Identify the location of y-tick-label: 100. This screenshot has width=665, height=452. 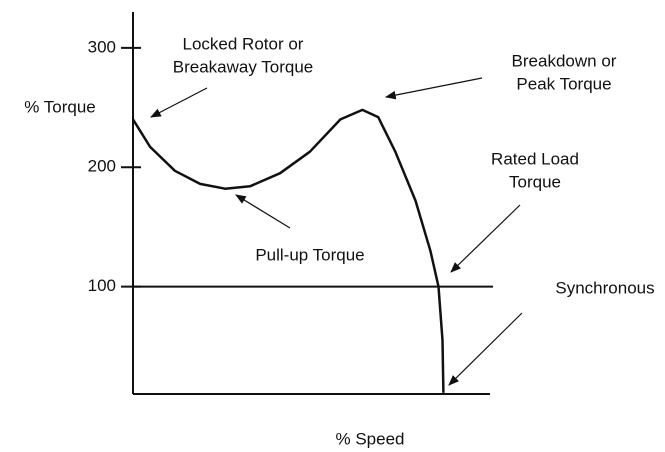
(102, 285).